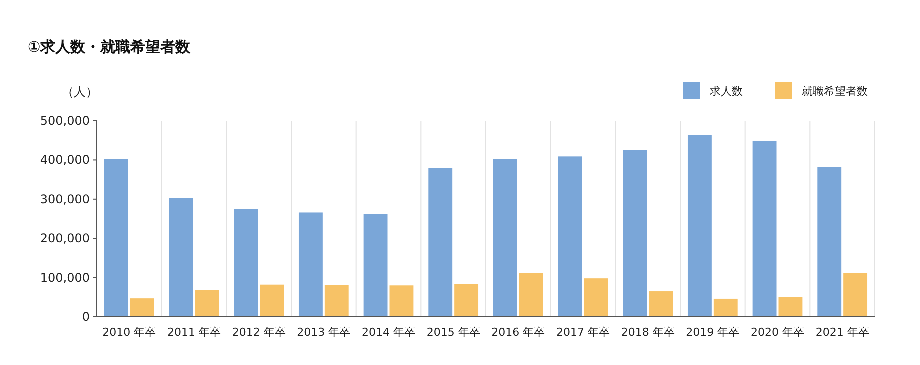 This screenshot has width=920, height=365. What do you see at coordinates (110, 47) in the screenshot?
I see `chart-title: ①求人数・就職希望者数` at bounding box center [110, 47].